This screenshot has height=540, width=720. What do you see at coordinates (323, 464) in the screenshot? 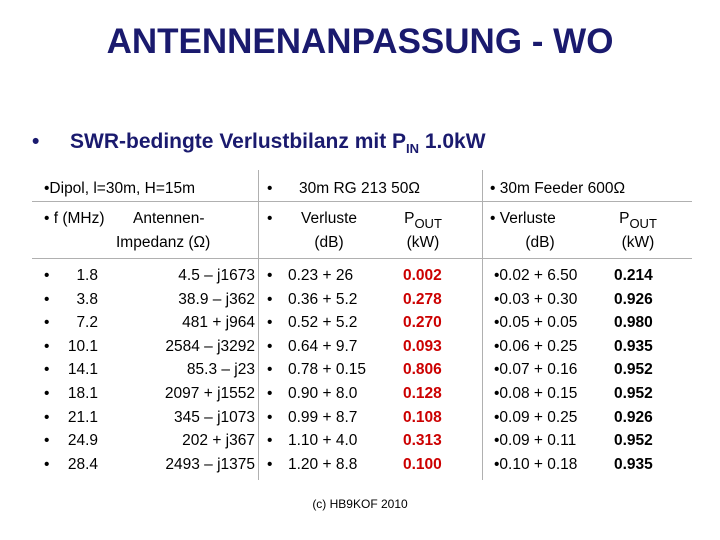
I see `cell-rg-loss: 1.20 + 8.8` at bounding box center [323, 464].